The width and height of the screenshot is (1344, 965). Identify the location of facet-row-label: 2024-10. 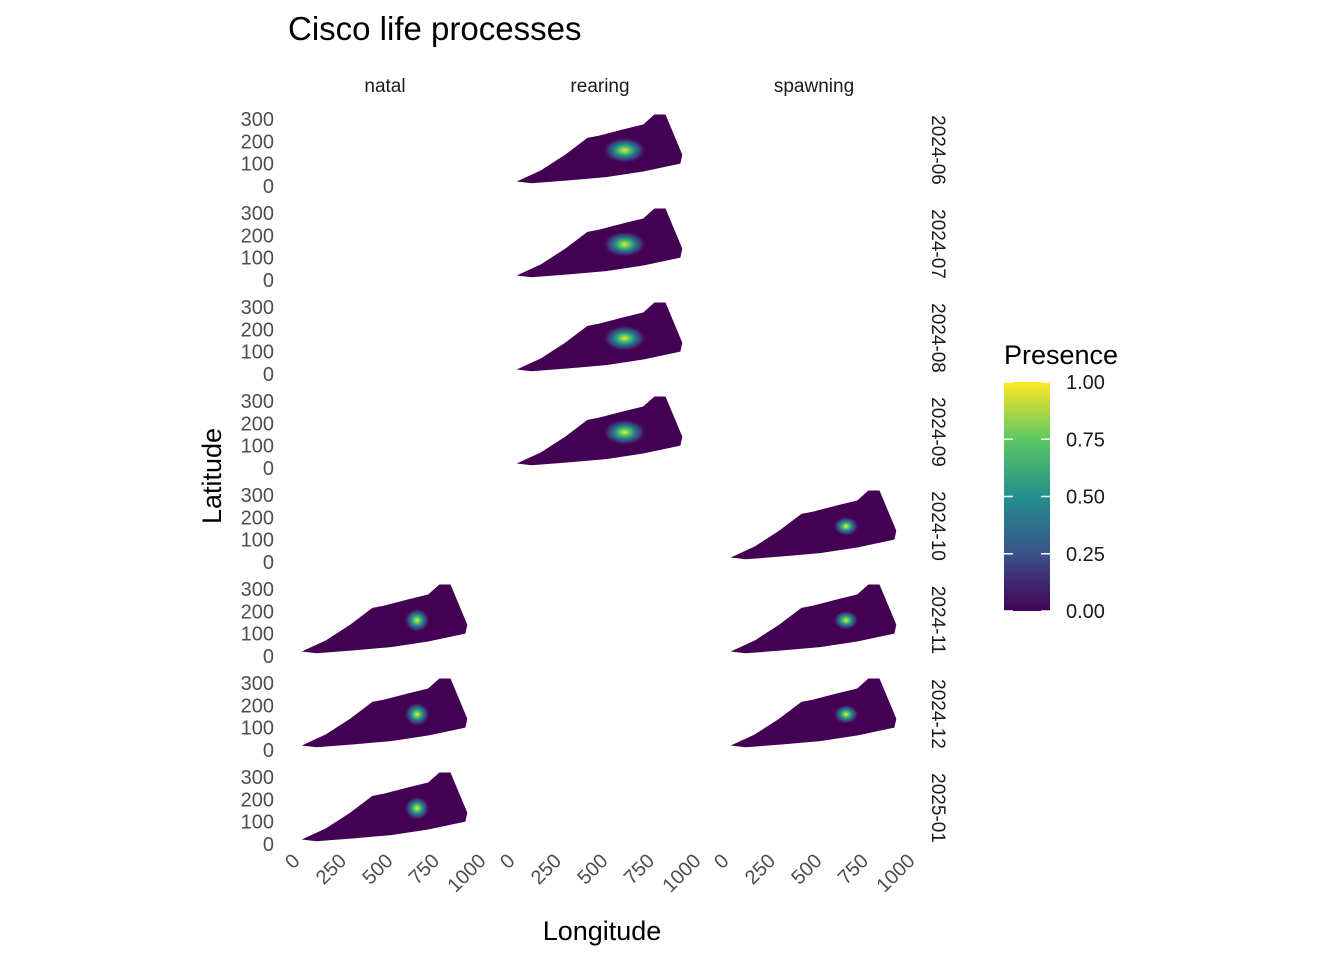
(937, 526).